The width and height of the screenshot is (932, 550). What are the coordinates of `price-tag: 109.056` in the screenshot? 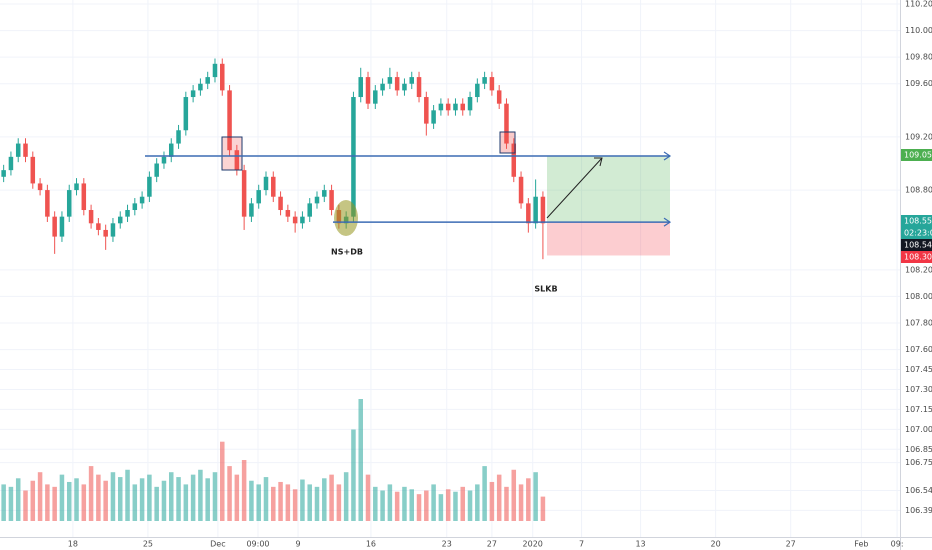 It's located at (918, 155).